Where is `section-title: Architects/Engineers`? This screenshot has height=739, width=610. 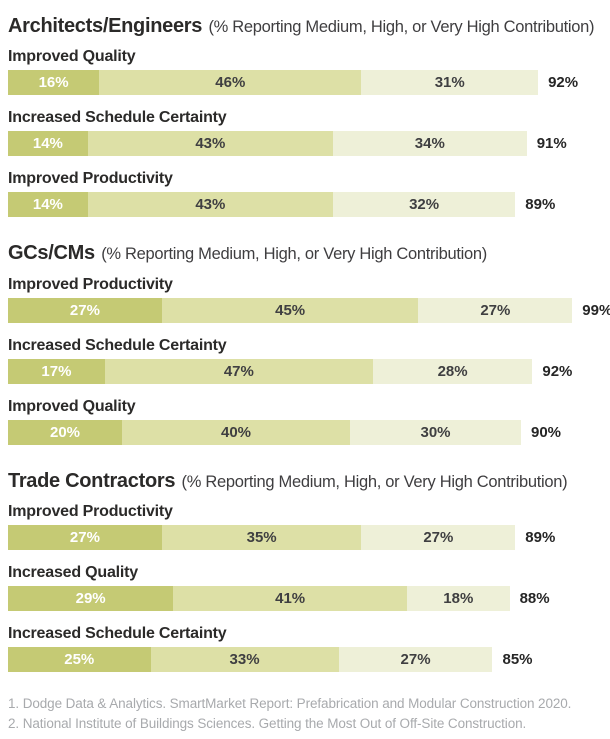
section-title: Architects/Engineers is located at coordinates (105, 26).